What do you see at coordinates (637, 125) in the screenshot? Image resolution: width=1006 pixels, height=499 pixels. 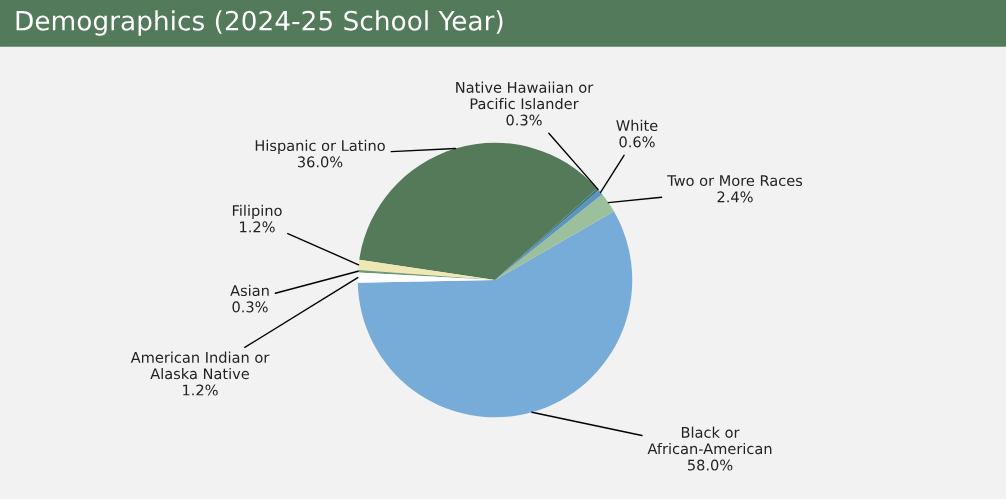 I see `slice-label: White` at bounding box center [637, 125].